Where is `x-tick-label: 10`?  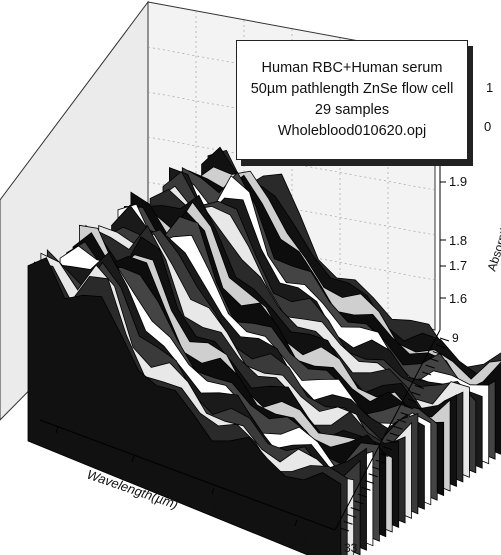 x-tick-label: 10 is located at coordinates (301, 540).